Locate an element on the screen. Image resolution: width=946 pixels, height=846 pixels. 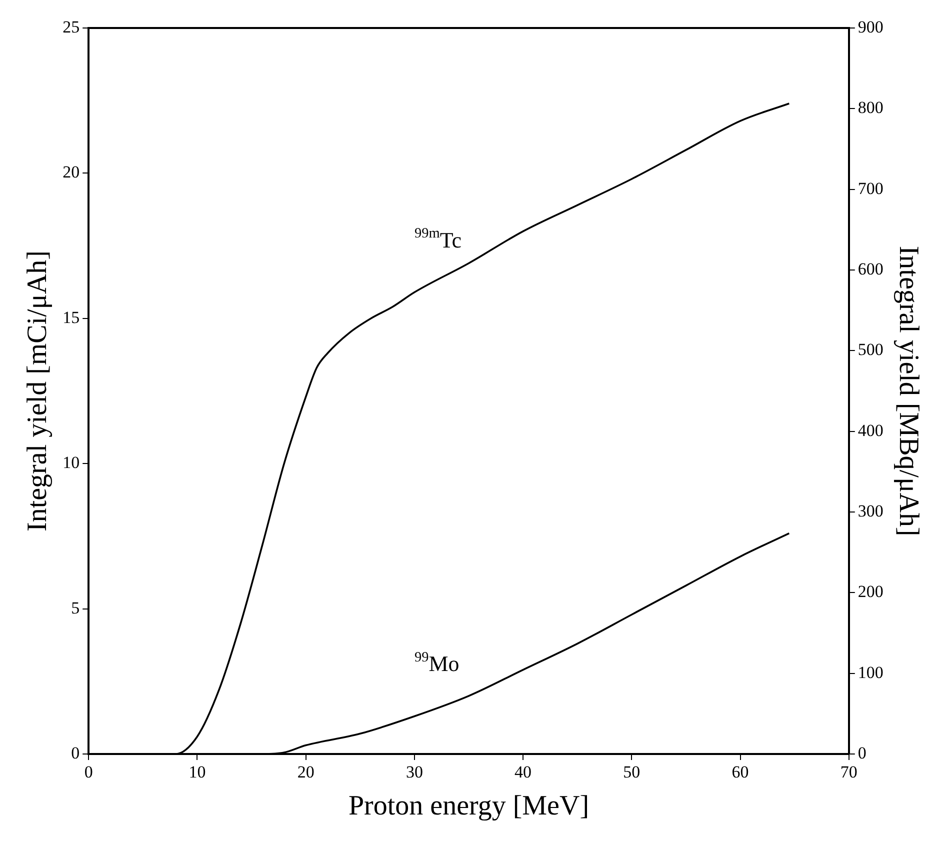
y2-tick-label: 200 is located at coordinates (871, 592).